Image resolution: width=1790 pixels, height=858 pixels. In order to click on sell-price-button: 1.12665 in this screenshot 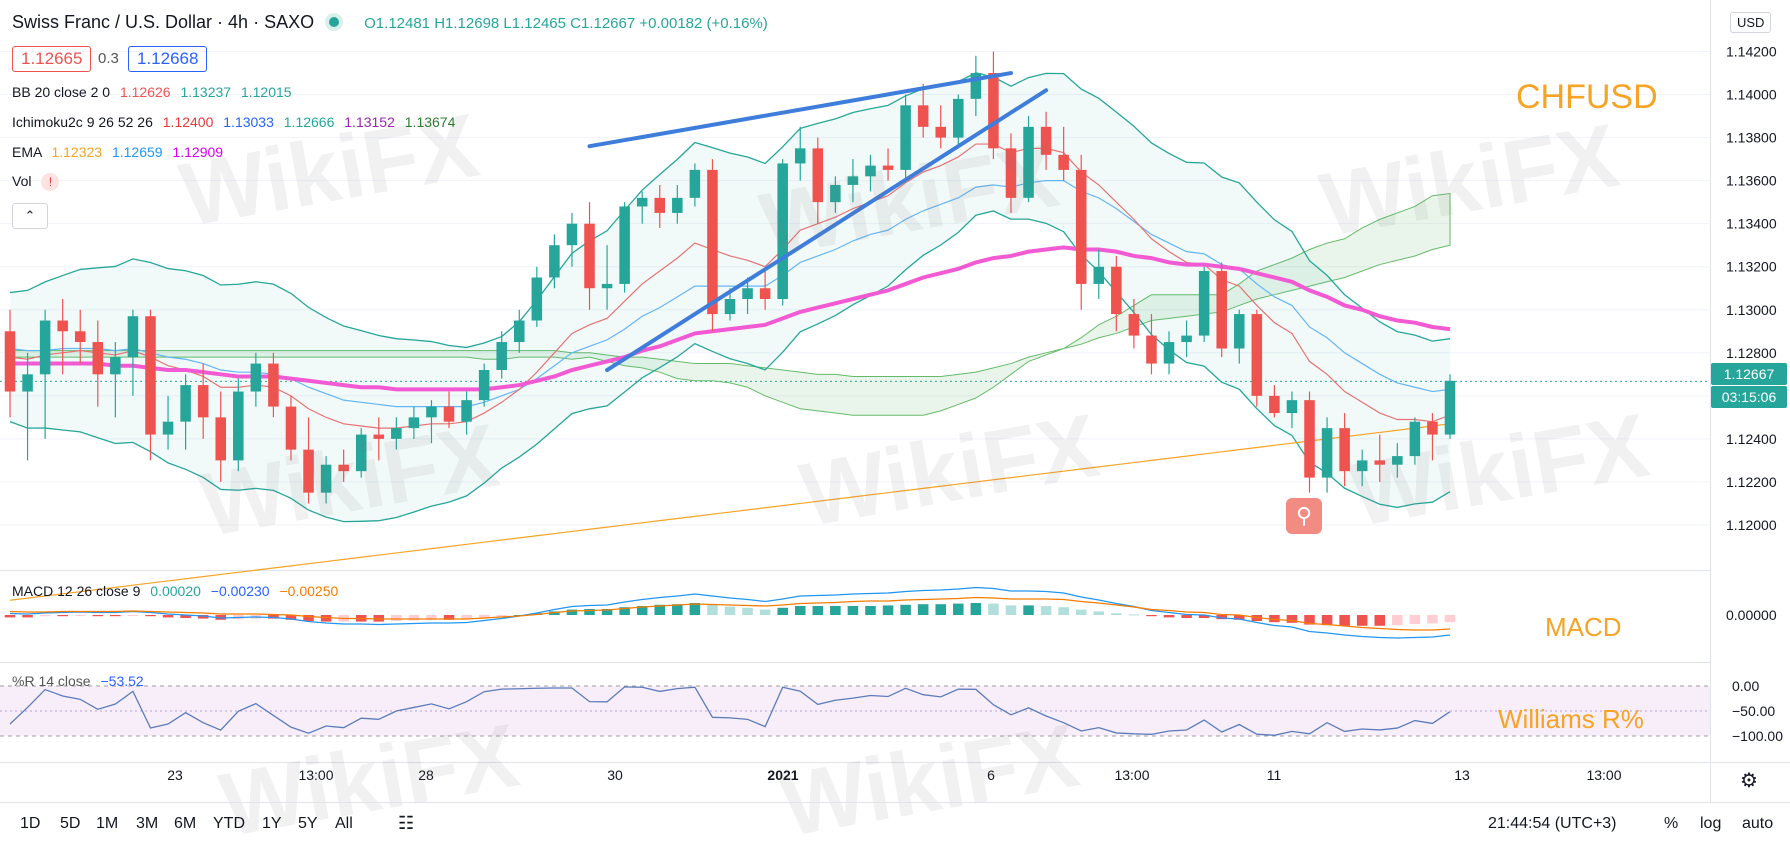, I will do `click(52, 59)`.